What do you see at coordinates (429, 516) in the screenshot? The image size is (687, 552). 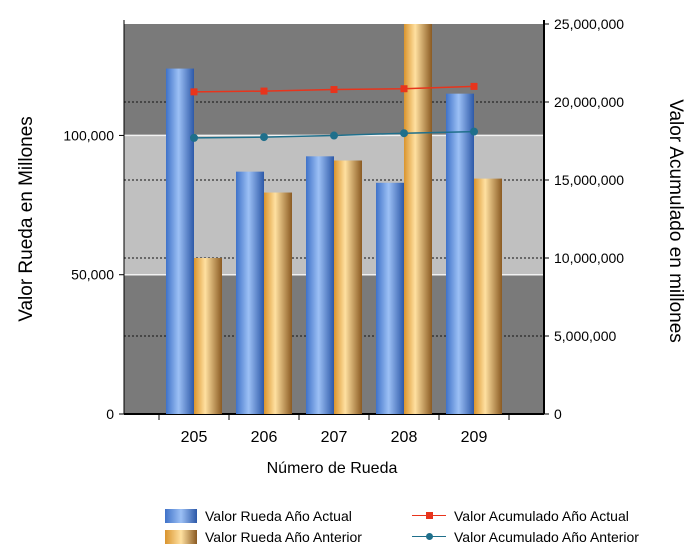 I see `legend-swatch-red-line` at bounding box center [429, 516].